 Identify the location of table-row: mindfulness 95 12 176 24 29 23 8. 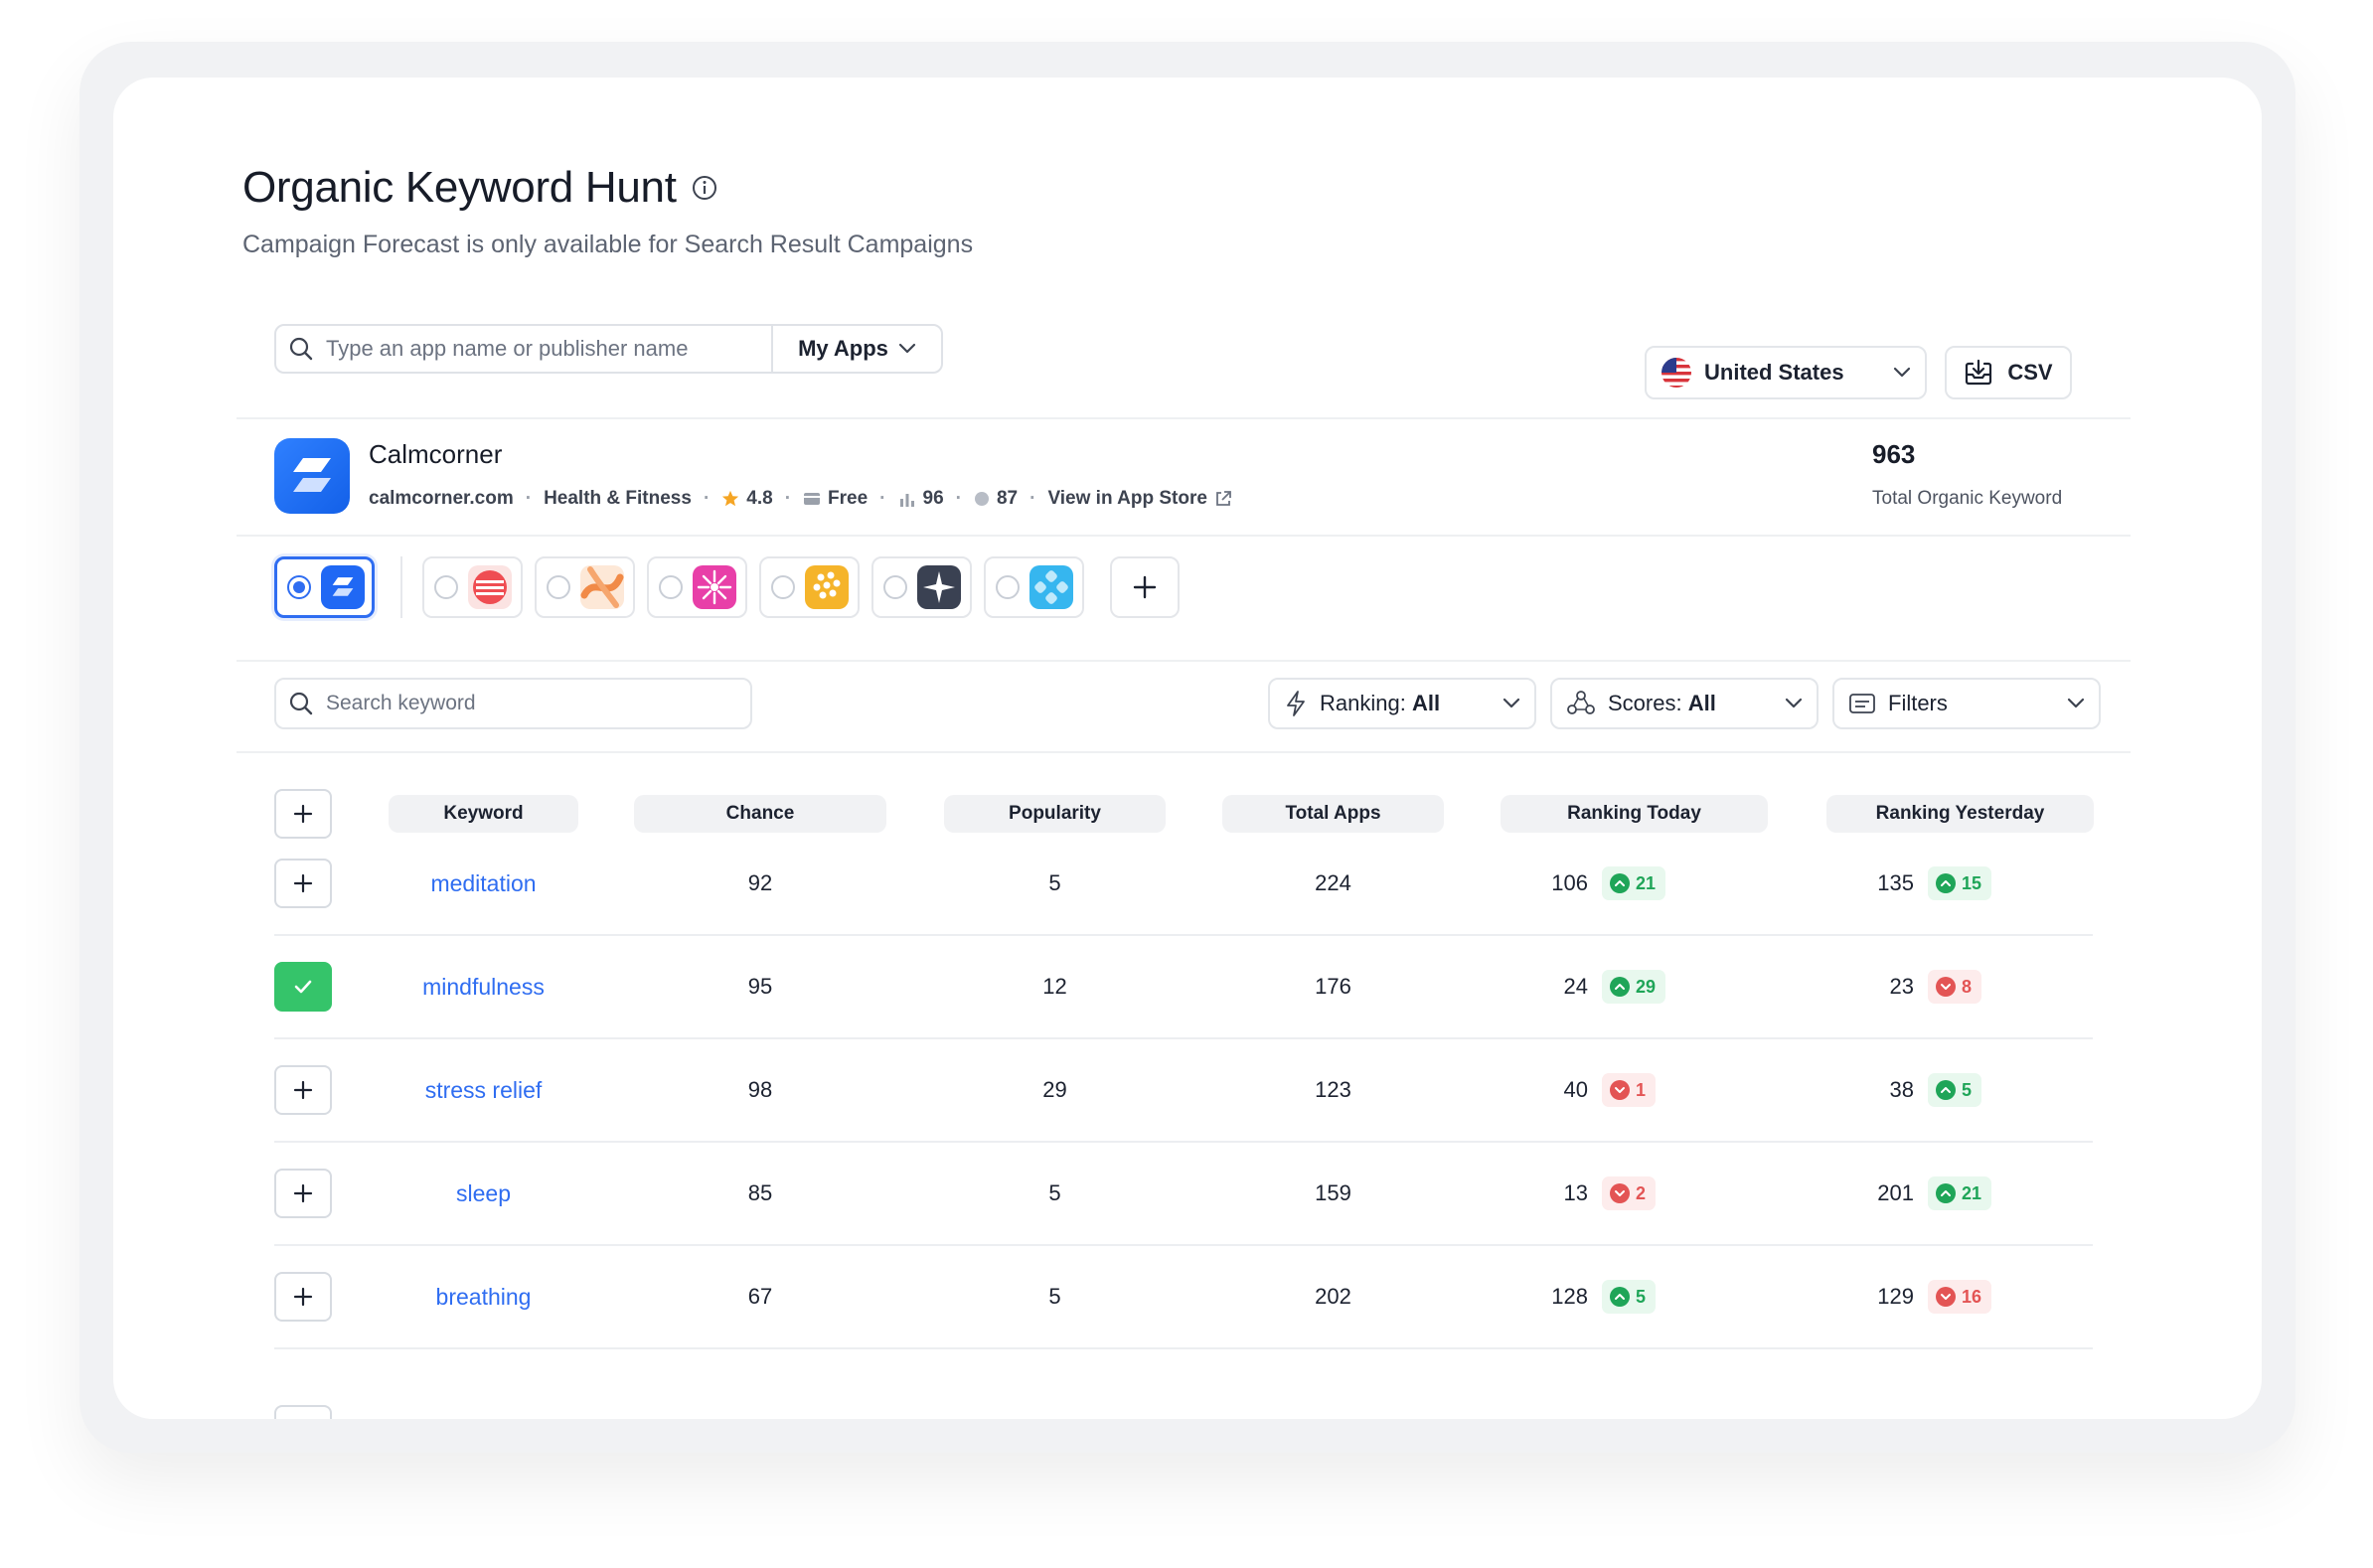
(1183, 987).